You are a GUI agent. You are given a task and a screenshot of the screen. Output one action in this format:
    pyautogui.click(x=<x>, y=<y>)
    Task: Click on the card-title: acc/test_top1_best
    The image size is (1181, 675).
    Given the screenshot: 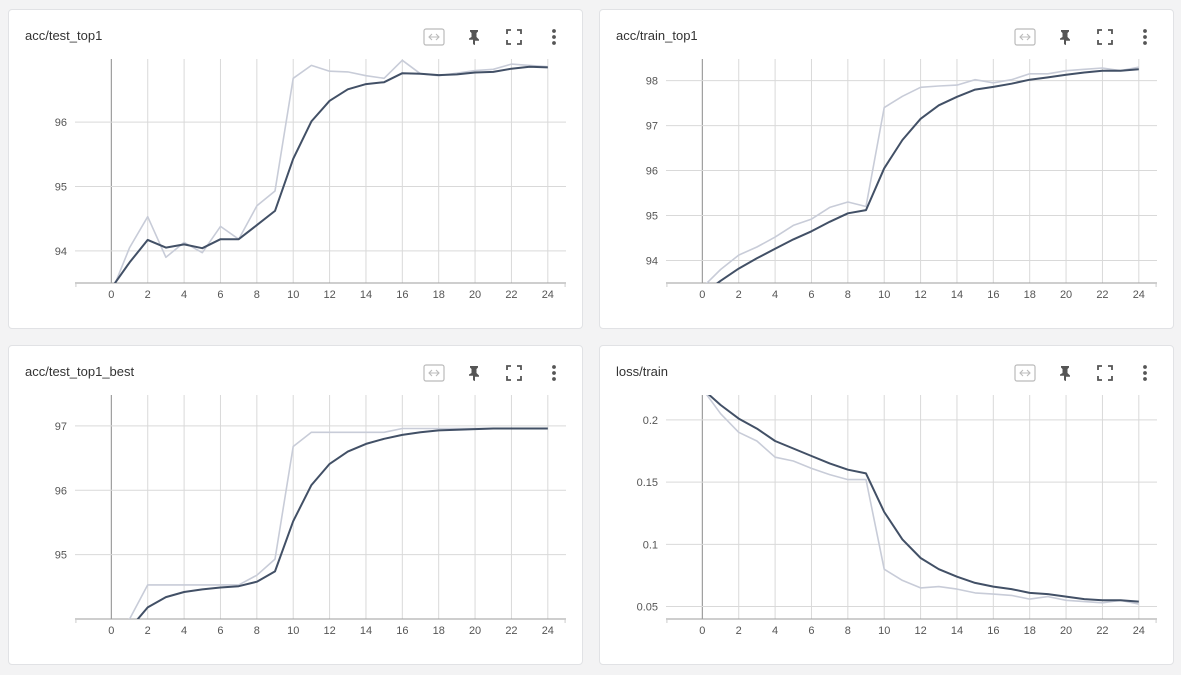 What is the action you would take?
    pyautogui.click(x=80, y=371)
    